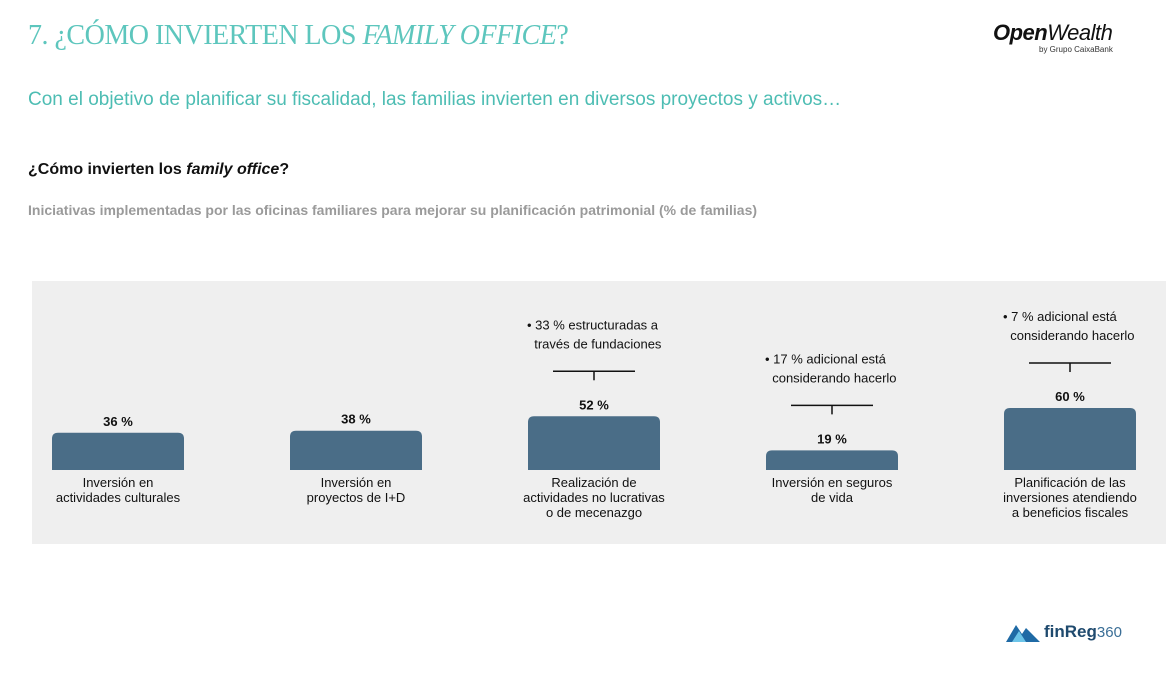 The width and height of the screenshot is (1168, 688). Describe the element at coordinates (284, 169) in the screenshot. I see `question-suffix: ?` at that location.